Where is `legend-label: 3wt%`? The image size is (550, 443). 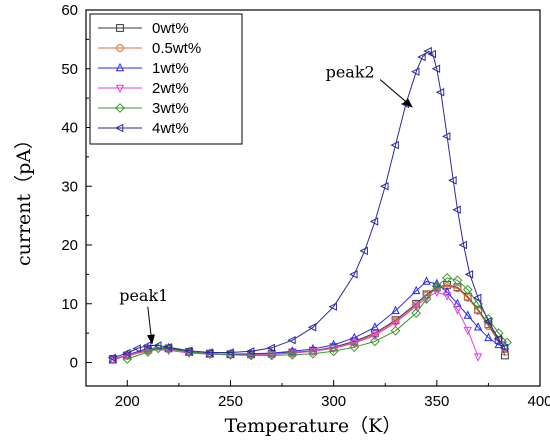 legend-label: 3wt% is located at coordinates (170, 108).